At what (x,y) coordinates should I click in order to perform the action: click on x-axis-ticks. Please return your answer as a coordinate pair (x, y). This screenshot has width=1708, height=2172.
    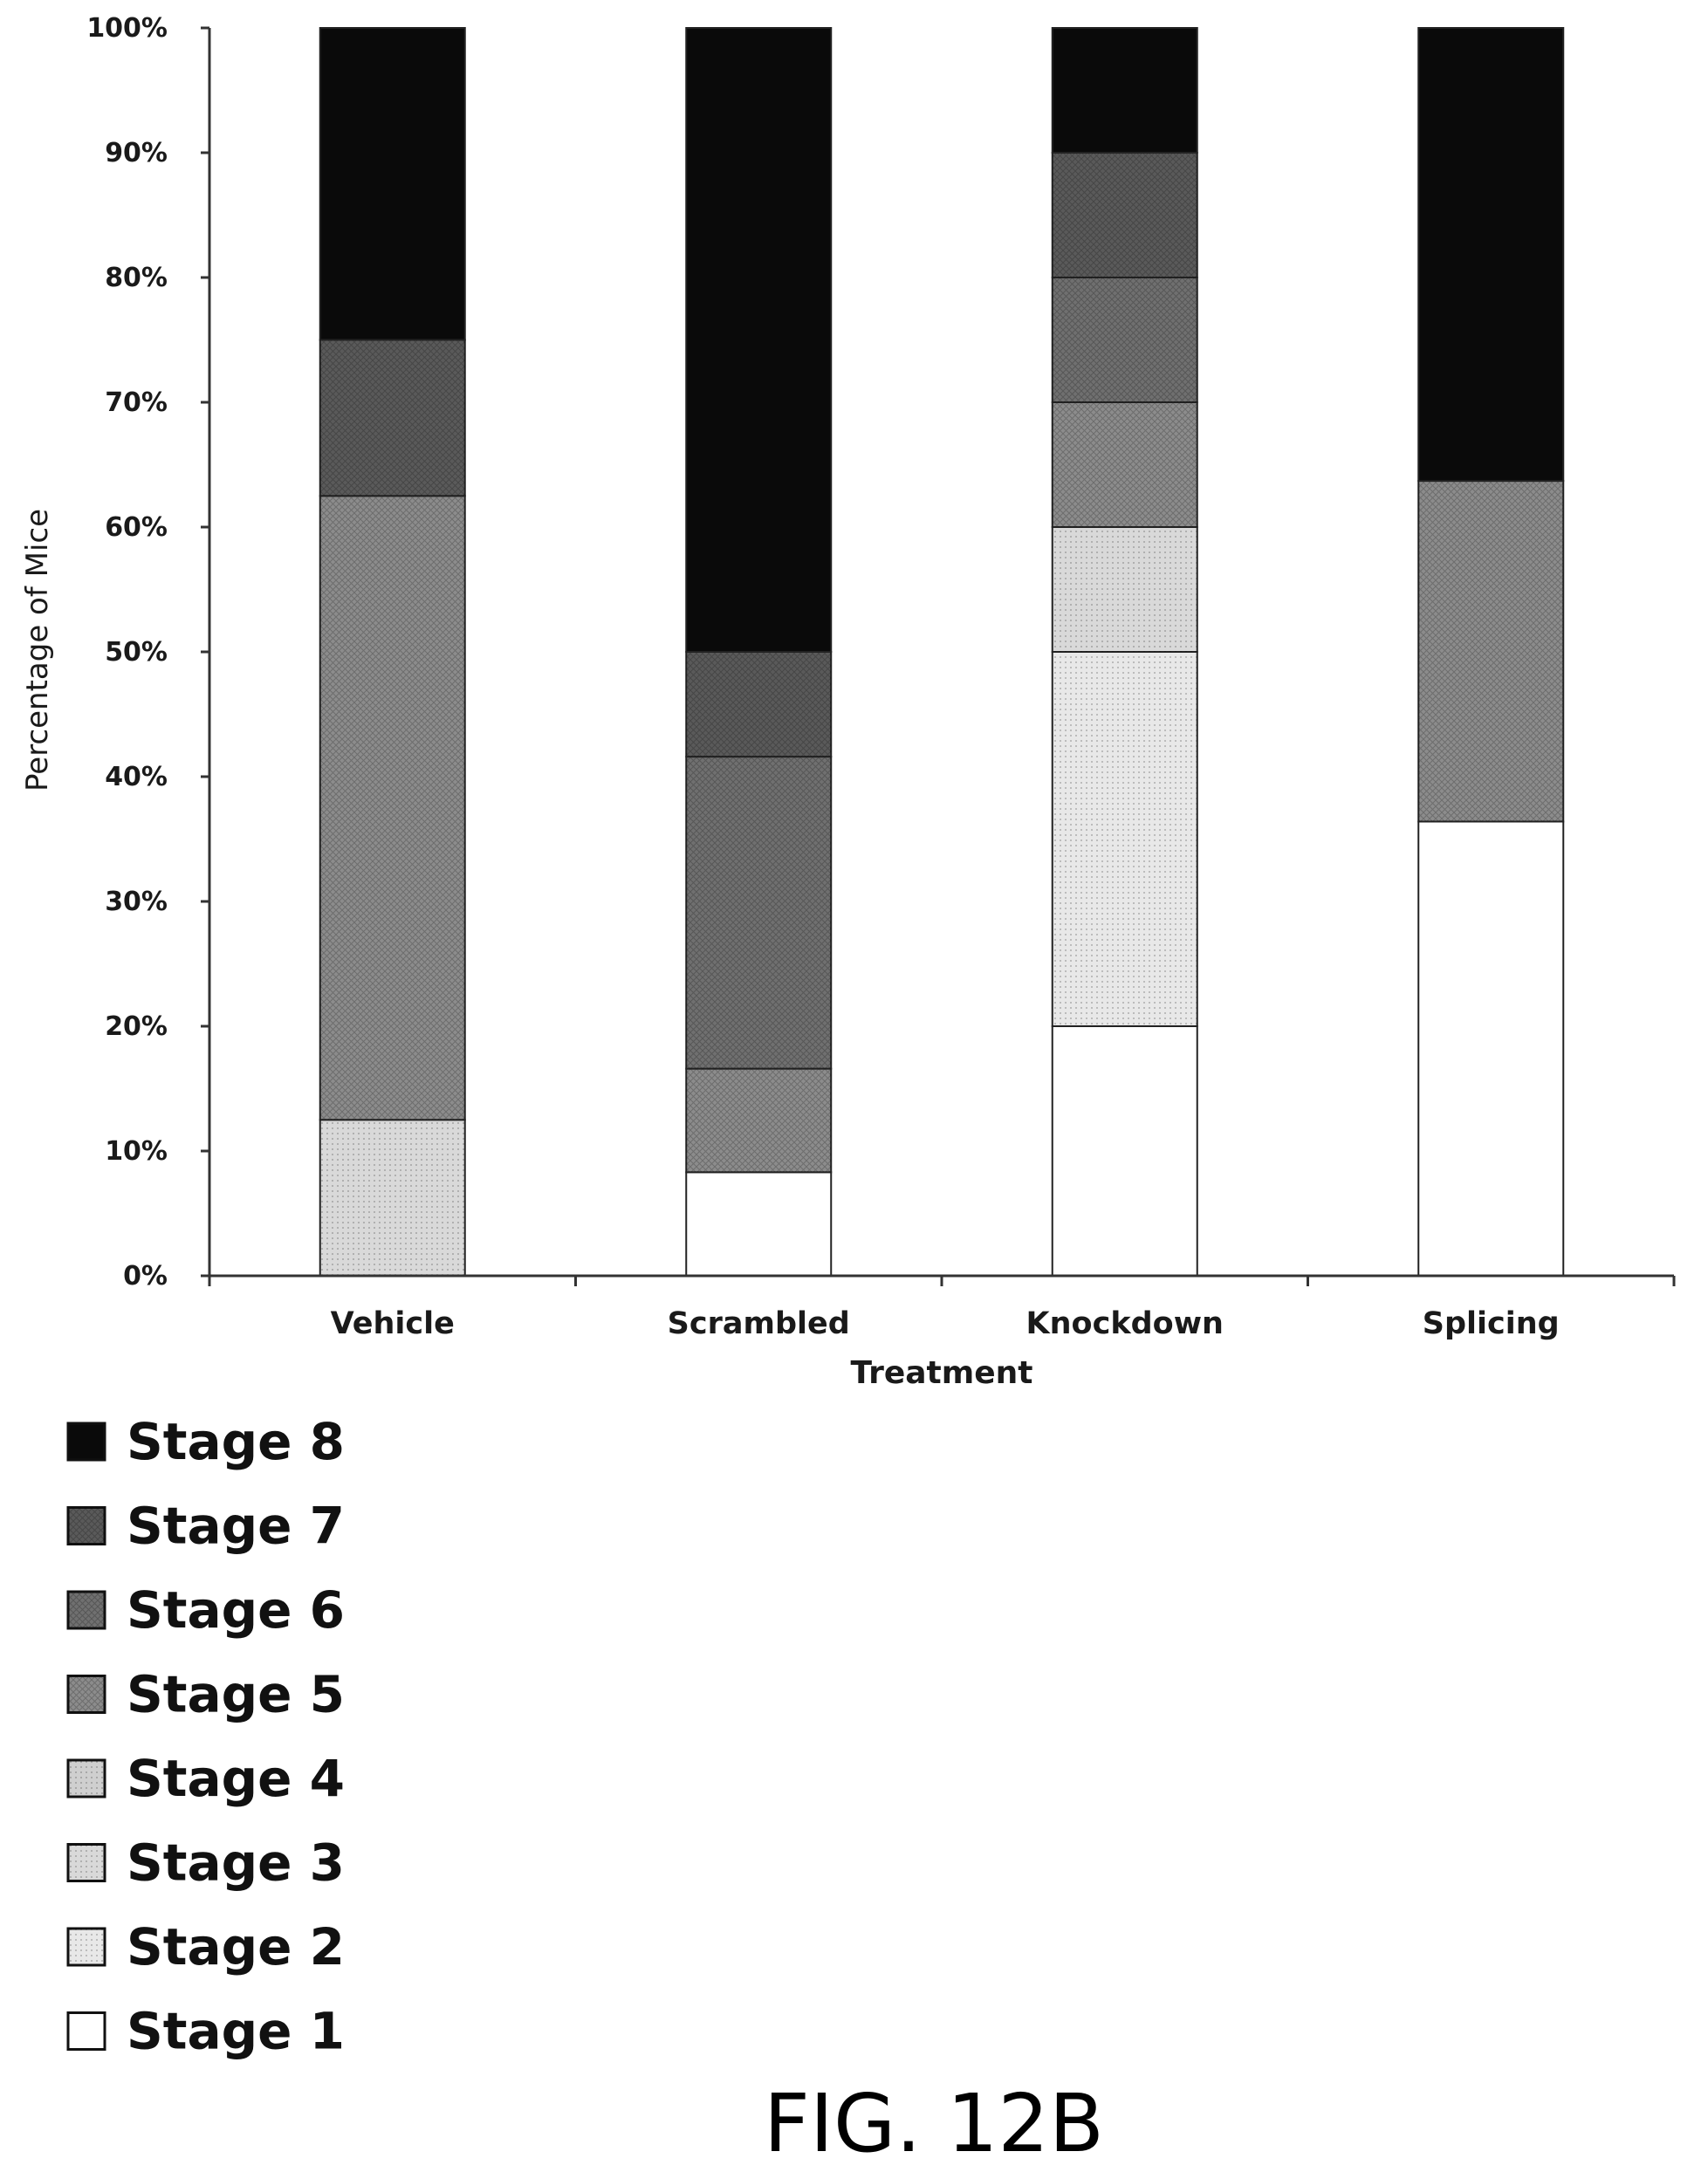
    Looking at the image, I should click on (942, 1281).